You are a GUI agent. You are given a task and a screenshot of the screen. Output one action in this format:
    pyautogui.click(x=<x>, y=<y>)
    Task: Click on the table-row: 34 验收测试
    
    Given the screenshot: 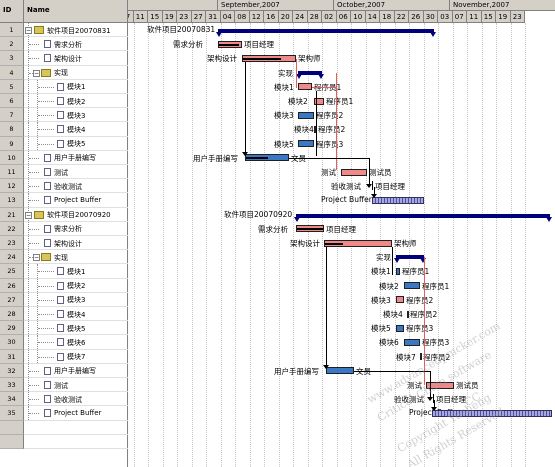 What is the action you would take?
    pyautogui.click(x=64, y=399)
    